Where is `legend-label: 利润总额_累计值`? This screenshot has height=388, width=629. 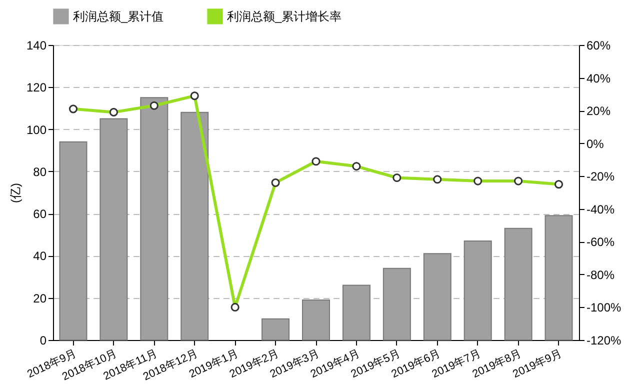
legend-label: 利润总额_累计值 is located at coordinates (118, 16).